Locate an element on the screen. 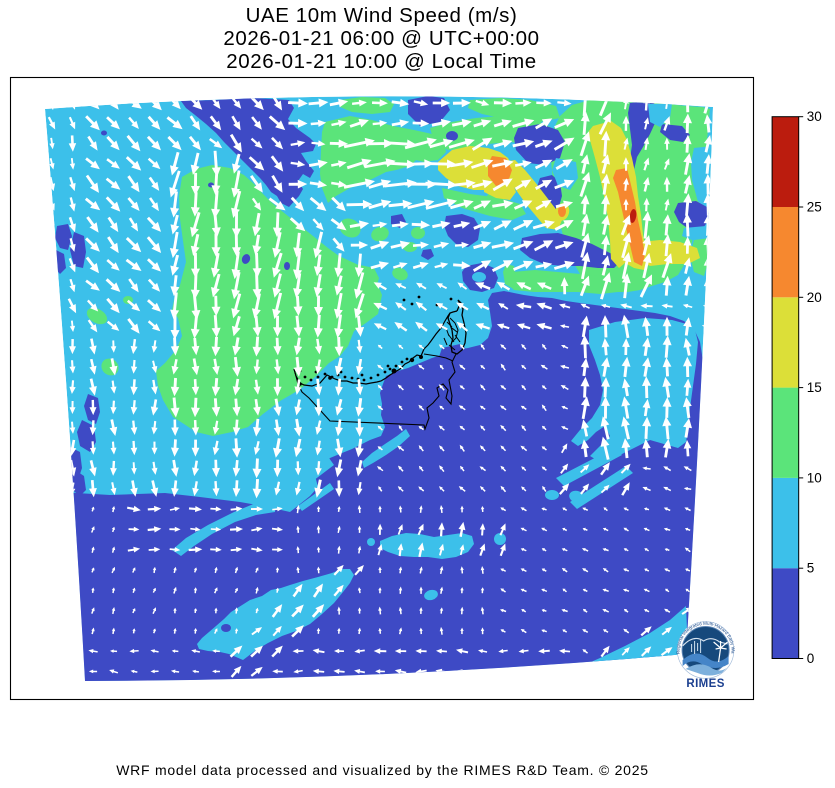 This screenshot has width=835, height=788. svg-text: RIMES is located at coordinates (705, 684).